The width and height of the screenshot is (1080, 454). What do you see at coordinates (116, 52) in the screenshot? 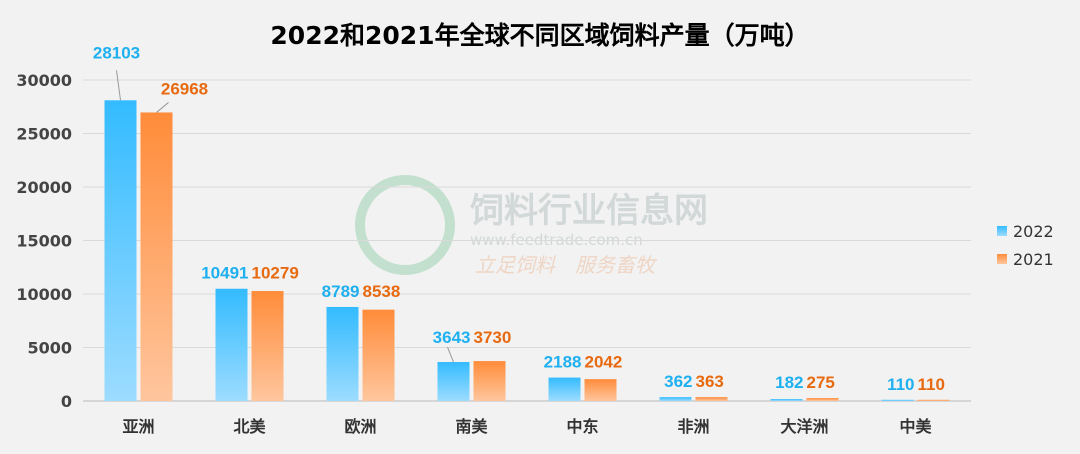
I see `data-label: 28103` at bounding box center [116, 52].